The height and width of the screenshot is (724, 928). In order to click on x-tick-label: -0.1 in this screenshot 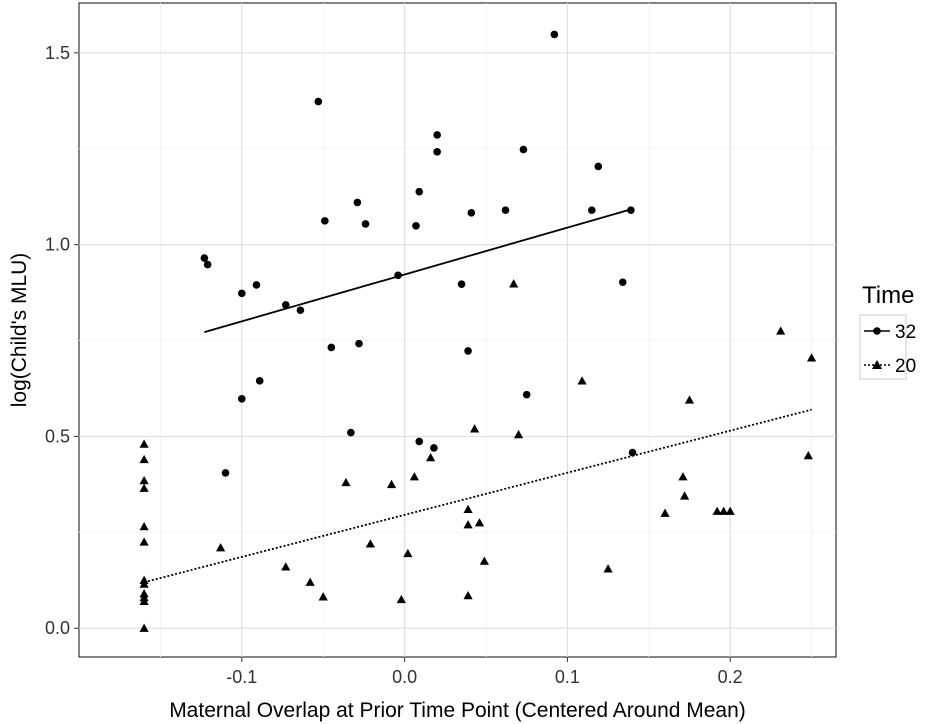, I will do `click(241, 677)`.